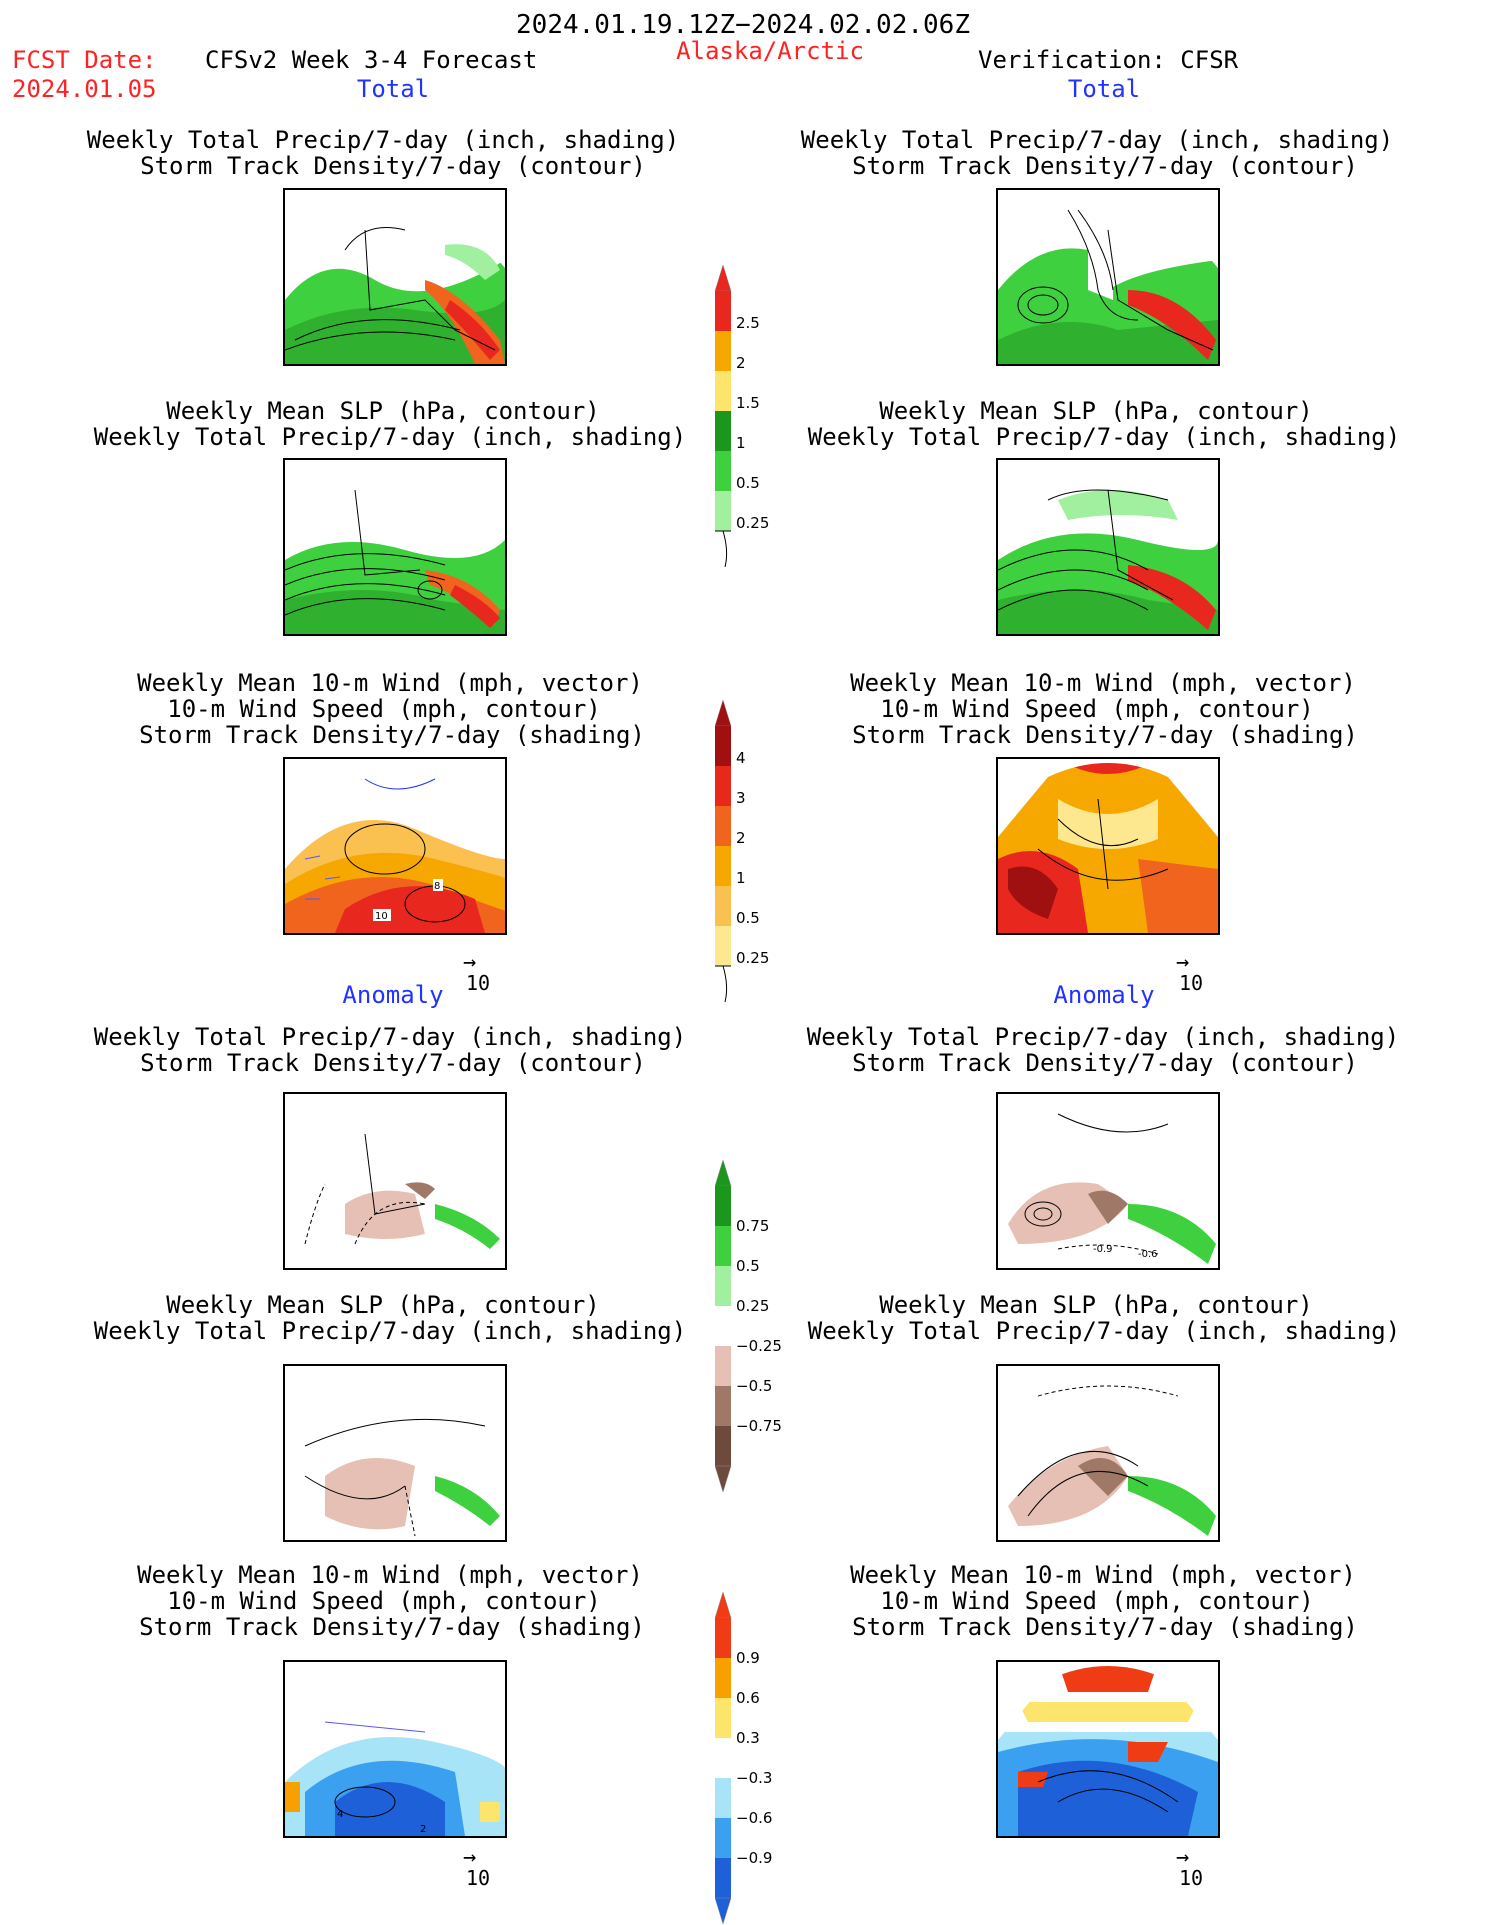 The image size is (1487, 1925). What do you see at coordinates (1108, 1181) in the screenshot?
I see `map-precip-anom-cfsr: -0.9 -0.6` at bounding box center [1108, 1181].